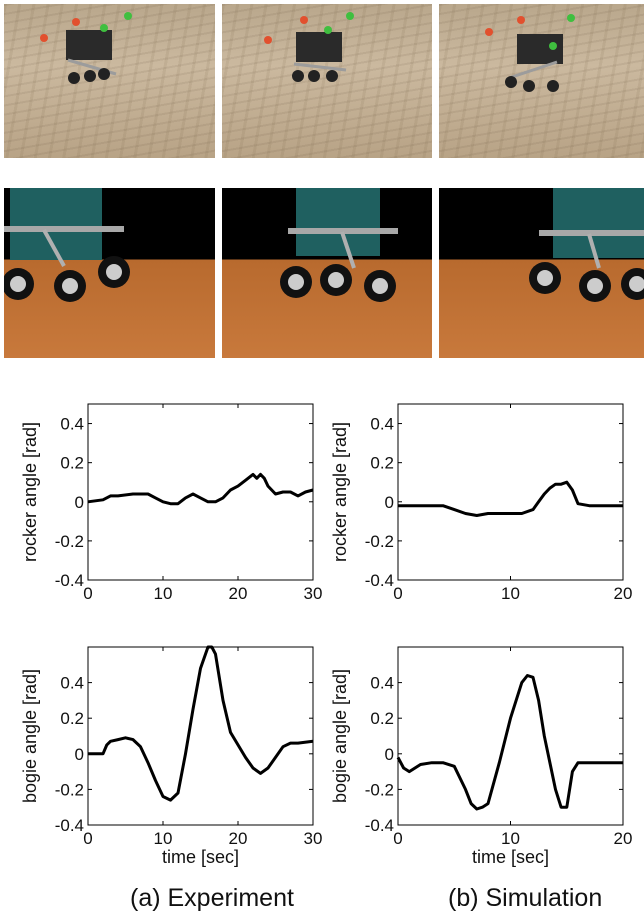  What do you see at coordinates (525, 898) in the screenshot?
I see `caption-simulation: (b) Simulation` at bounding box center [525, 898].